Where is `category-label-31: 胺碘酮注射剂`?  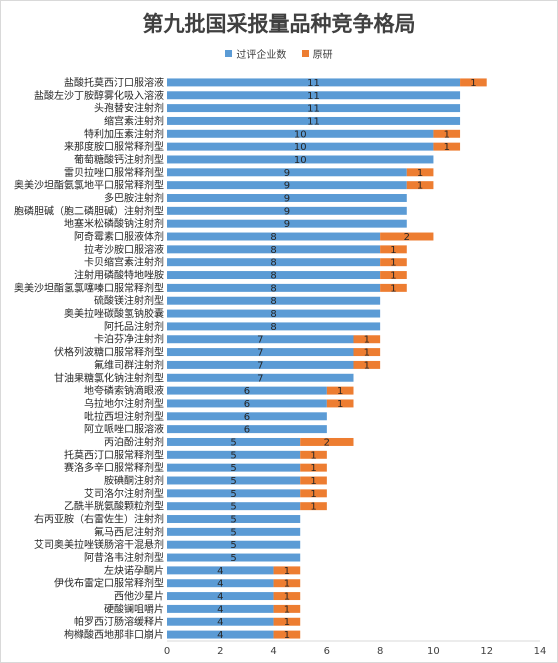
category-label-31: 胺碘酮注射剂 is located at coordinates (134, 480).